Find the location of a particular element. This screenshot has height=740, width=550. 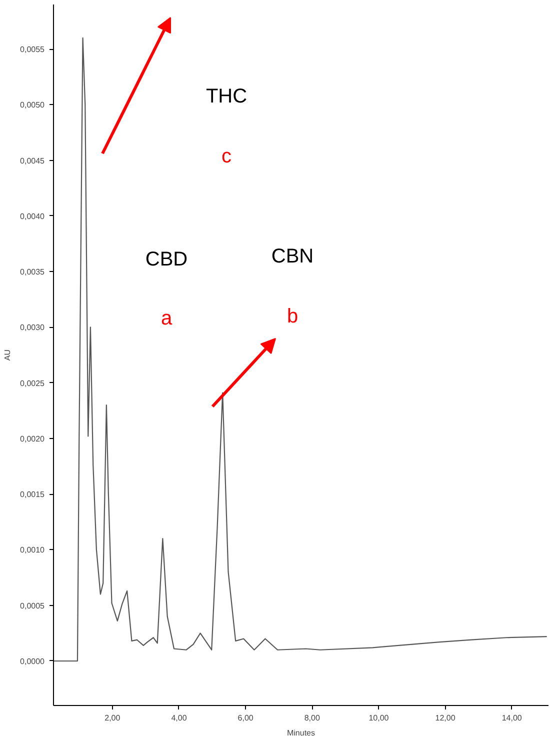

y-tick-label: 0,0020 is located at coordinates (33, 439).